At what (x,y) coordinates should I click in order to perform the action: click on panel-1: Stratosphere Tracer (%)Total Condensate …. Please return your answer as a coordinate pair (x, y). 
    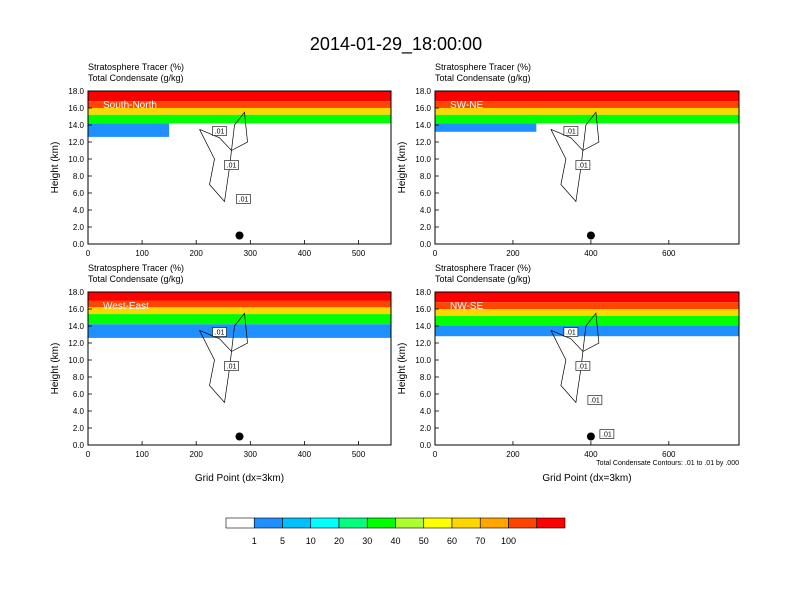
    Looking at the image, I should click on (221, 160).